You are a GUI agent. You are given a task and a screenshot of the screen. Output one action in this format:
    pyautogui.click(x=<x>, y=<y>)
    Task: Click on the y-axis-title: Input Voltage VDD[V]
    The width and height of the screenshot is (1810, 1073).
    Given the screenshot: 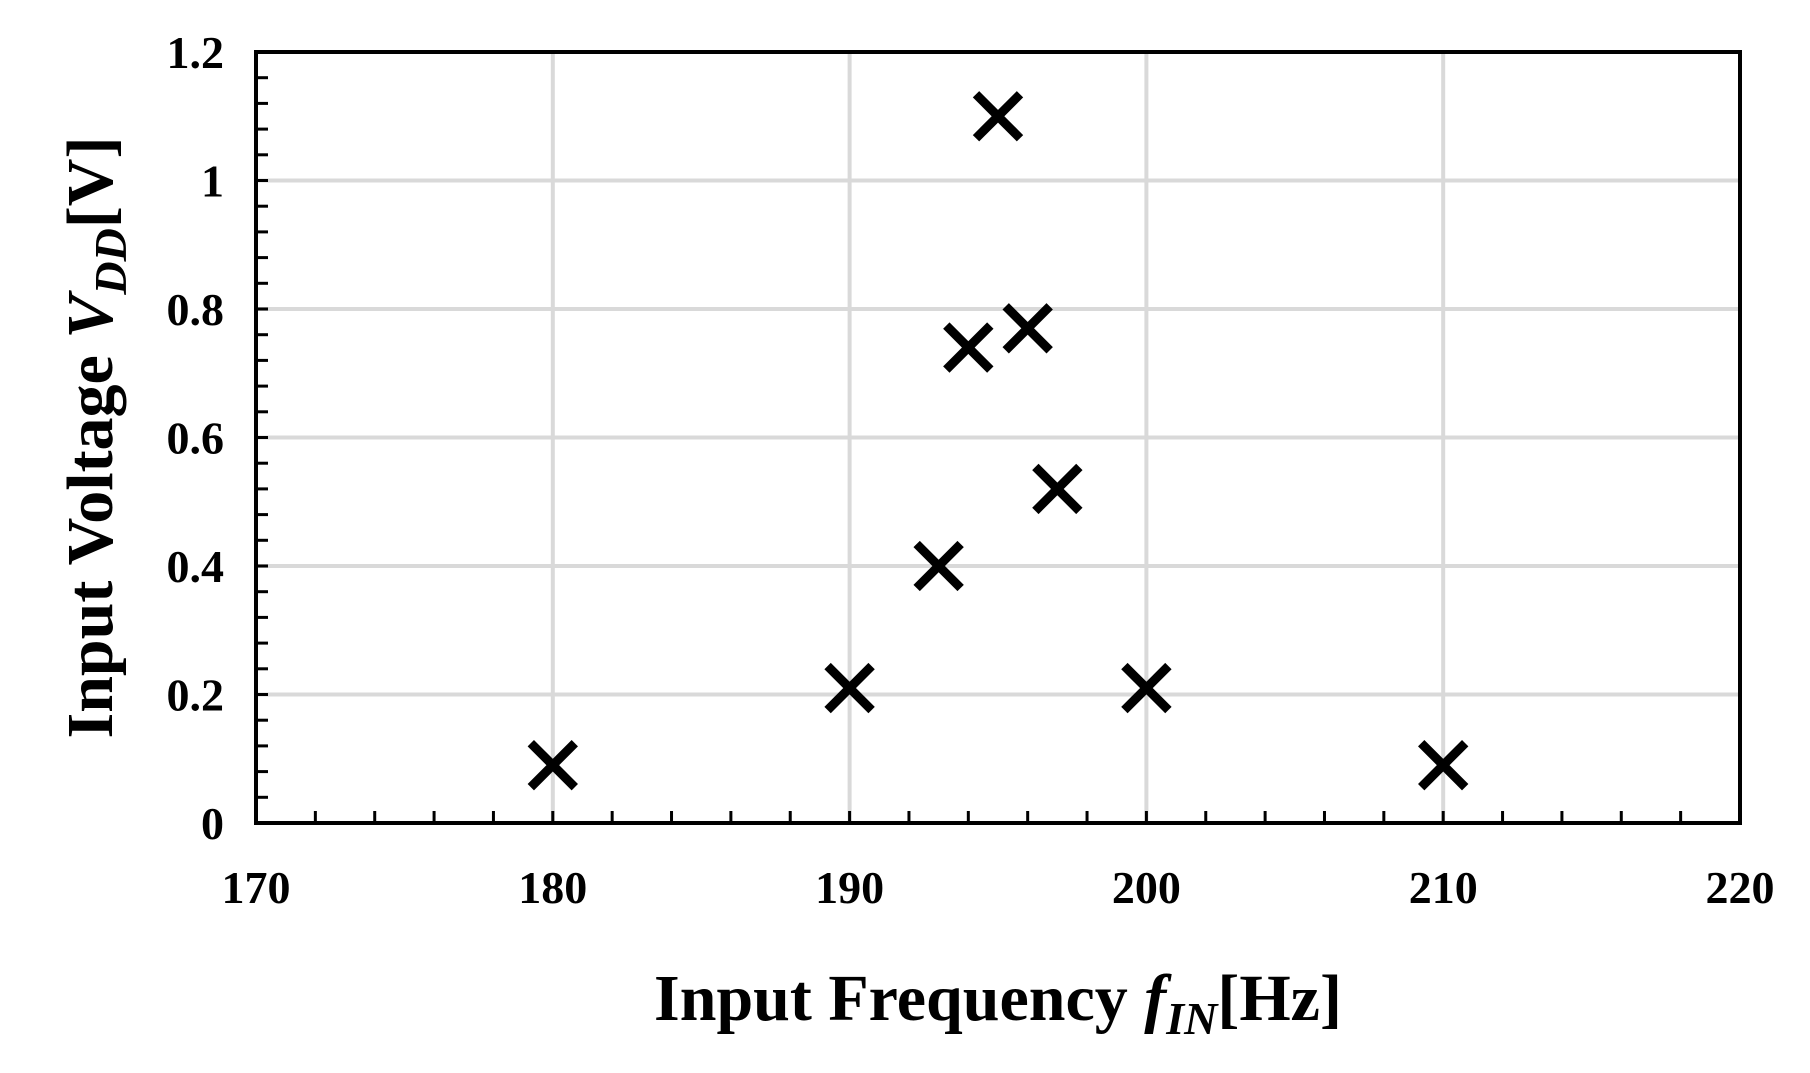 What is the action you would take?
    pyautogui.click(x=95, y=438)
    